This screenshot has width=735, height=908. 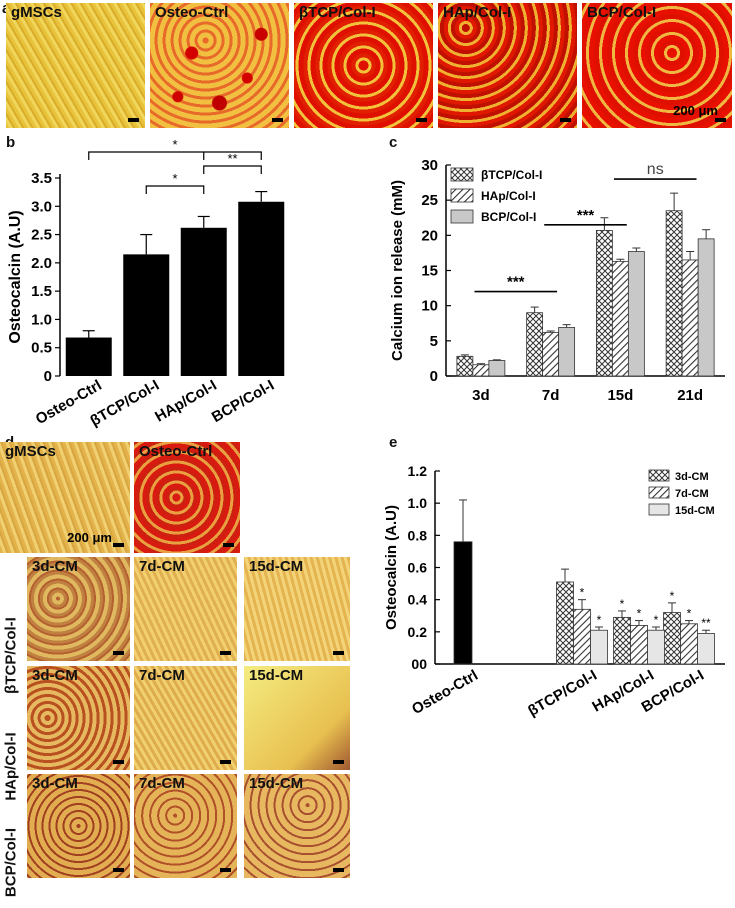 What do you see at coordinates (429, 200) in the screenshot?
I see `y-tick-label: 25` at bounding box center [429, 200].